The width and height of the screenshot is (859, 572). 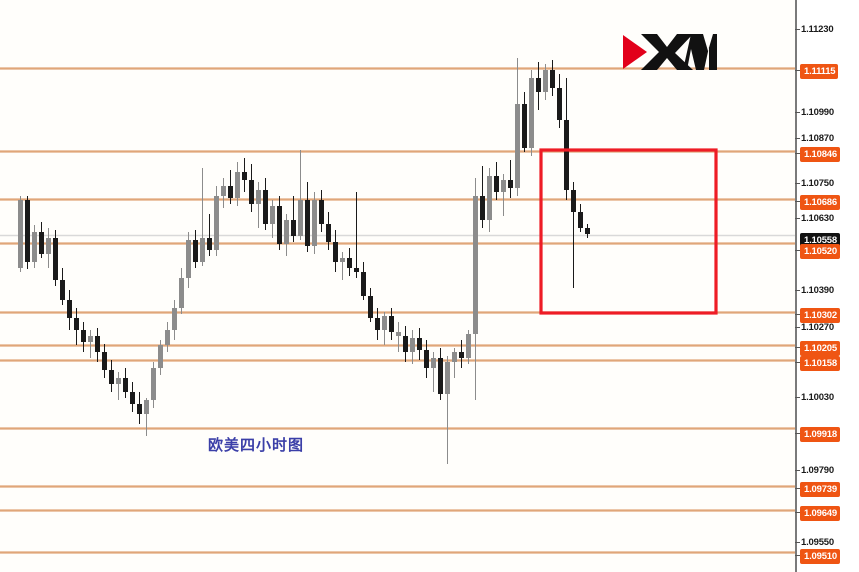 What do you see at coordinates (820, 315) in the screenshot?
I see `price-level-tag: 1.10302` at bounding box center [820, 315].